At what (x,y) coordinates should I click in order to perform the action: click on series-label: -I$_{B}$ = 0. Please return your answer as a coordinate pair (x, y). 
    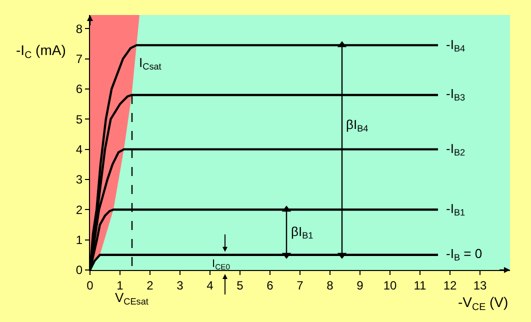
    Looking at the image, I should click on (464, 254).